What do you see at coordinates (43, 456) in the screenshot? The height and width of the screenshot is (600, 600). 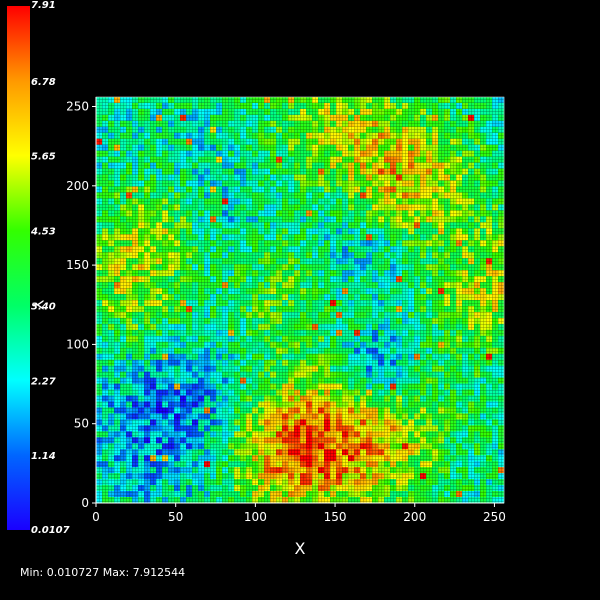 I see `colorbar-tick-label: 1.14` at bounding box center [43, 456].